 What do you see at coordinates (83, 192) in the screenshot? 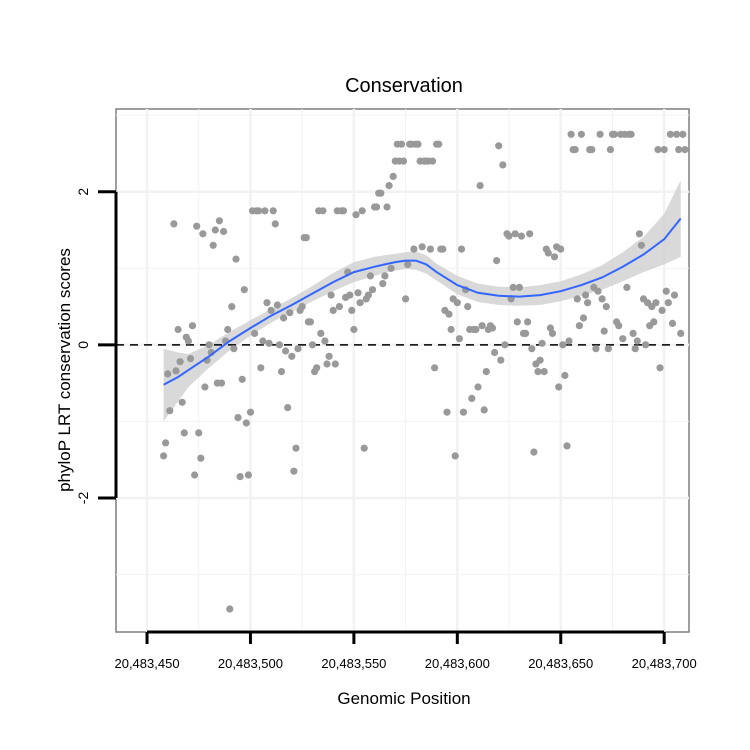
I see `y-tick-label: 2` at bounding box center [83, 192].